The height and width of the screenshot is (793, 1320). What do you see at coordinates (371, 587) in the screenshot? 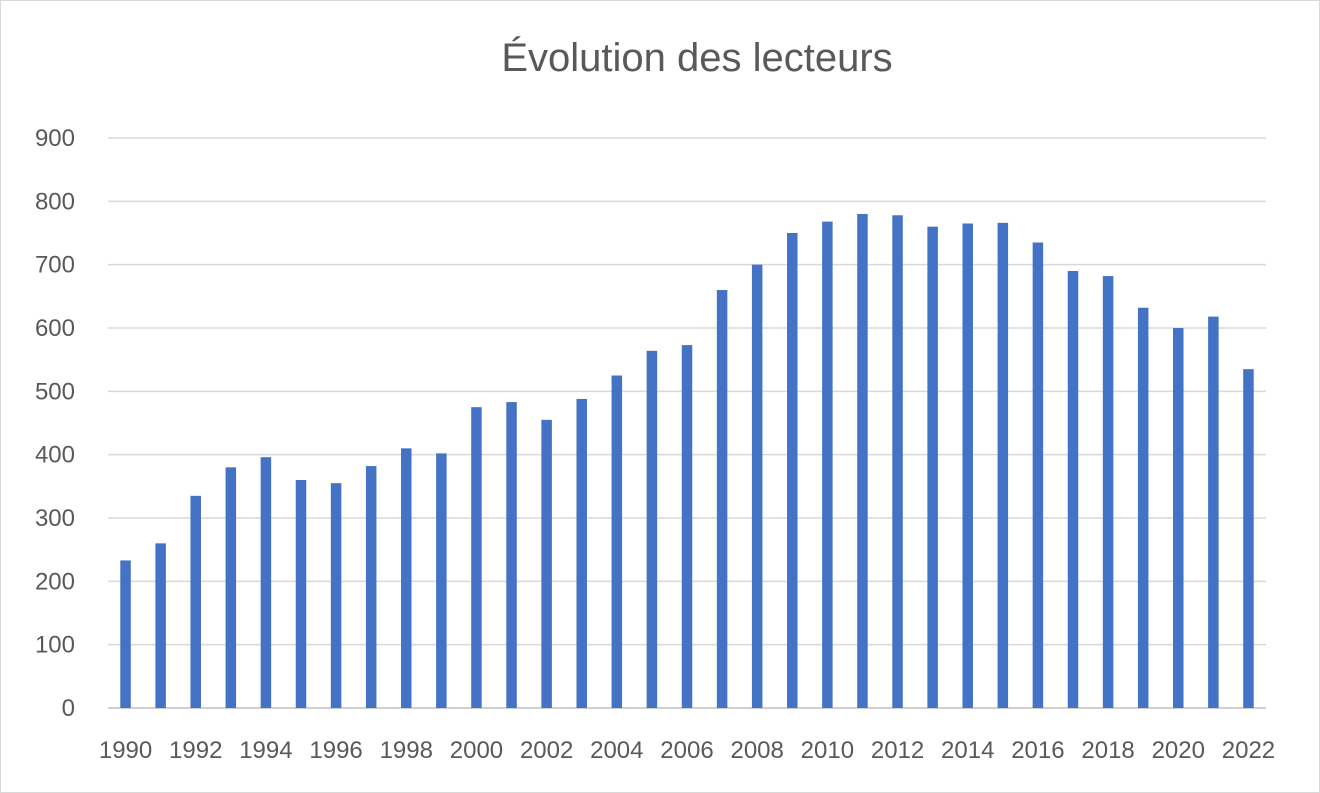
I see `bar-1997` at bounding box center [371, 587].